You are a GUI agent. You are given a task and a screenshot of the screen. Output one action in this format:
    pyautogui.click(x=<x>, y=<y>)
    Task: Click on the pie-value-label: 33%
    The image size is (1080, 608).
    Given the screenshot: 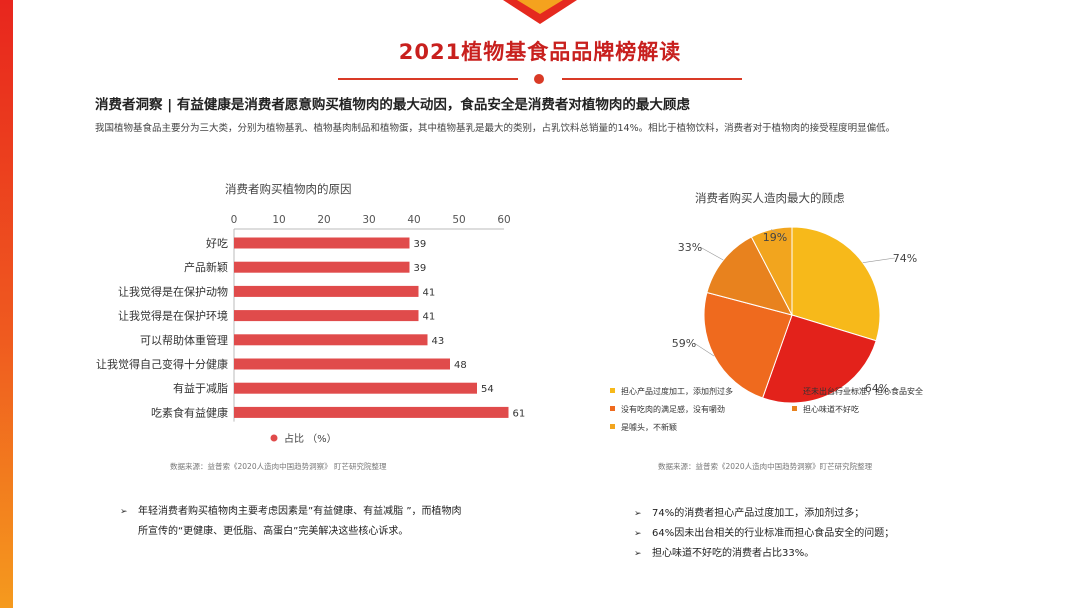 What is the action you would take?
    pyautogui.click(x=690, y=247)
    